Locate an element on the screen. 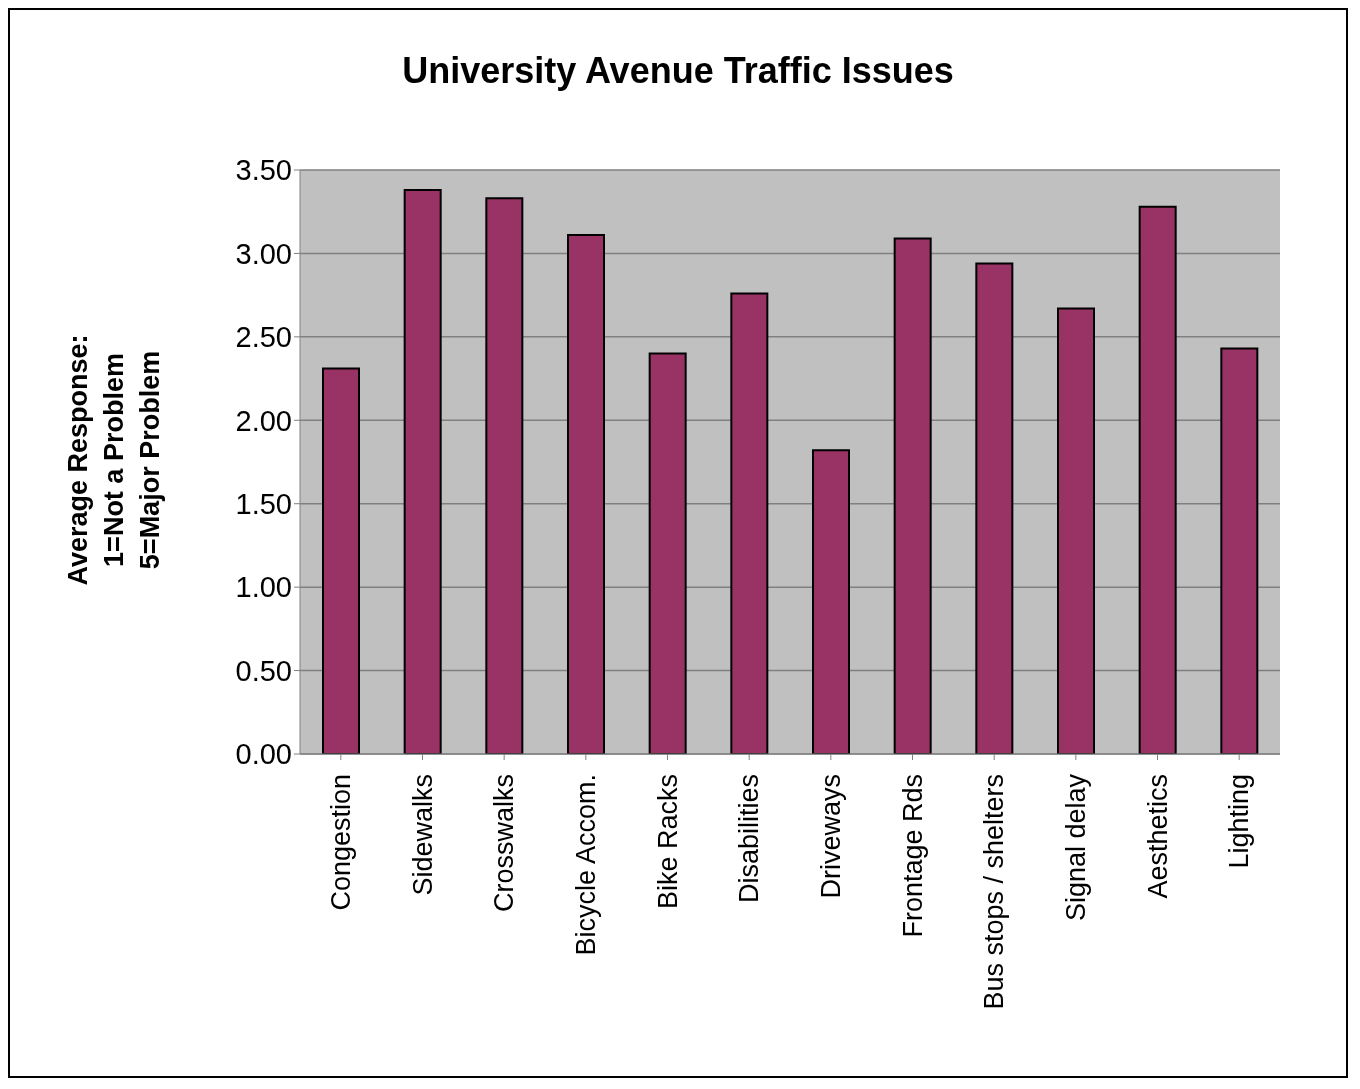 This screenshot has width=1360, height=1089. x-tick-label: Bus stops / shelters is located at coordinates (994, 892).